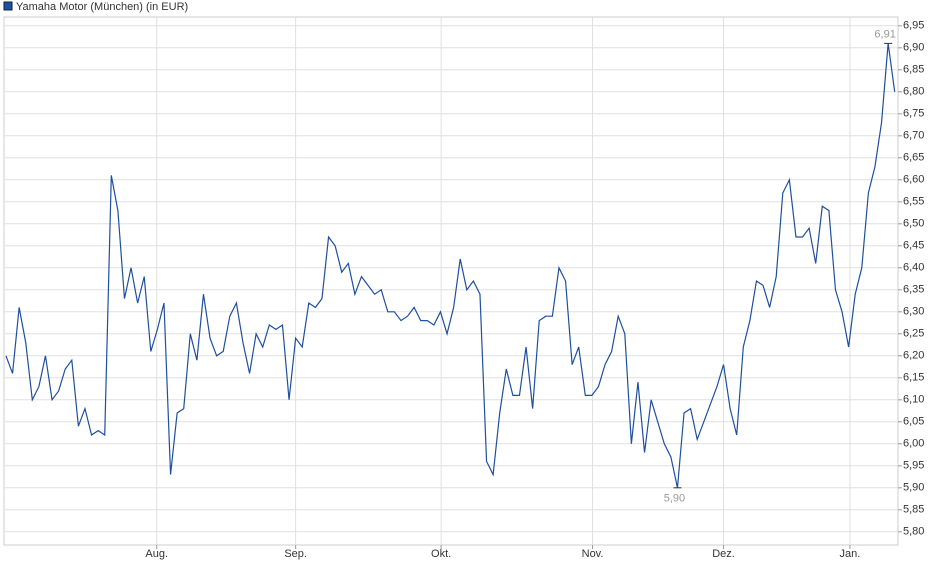  What do you see at coordinates (913, 444) in the screenshot?
I see `y-tick-label: 6,00` at bounding box center [913, 444].